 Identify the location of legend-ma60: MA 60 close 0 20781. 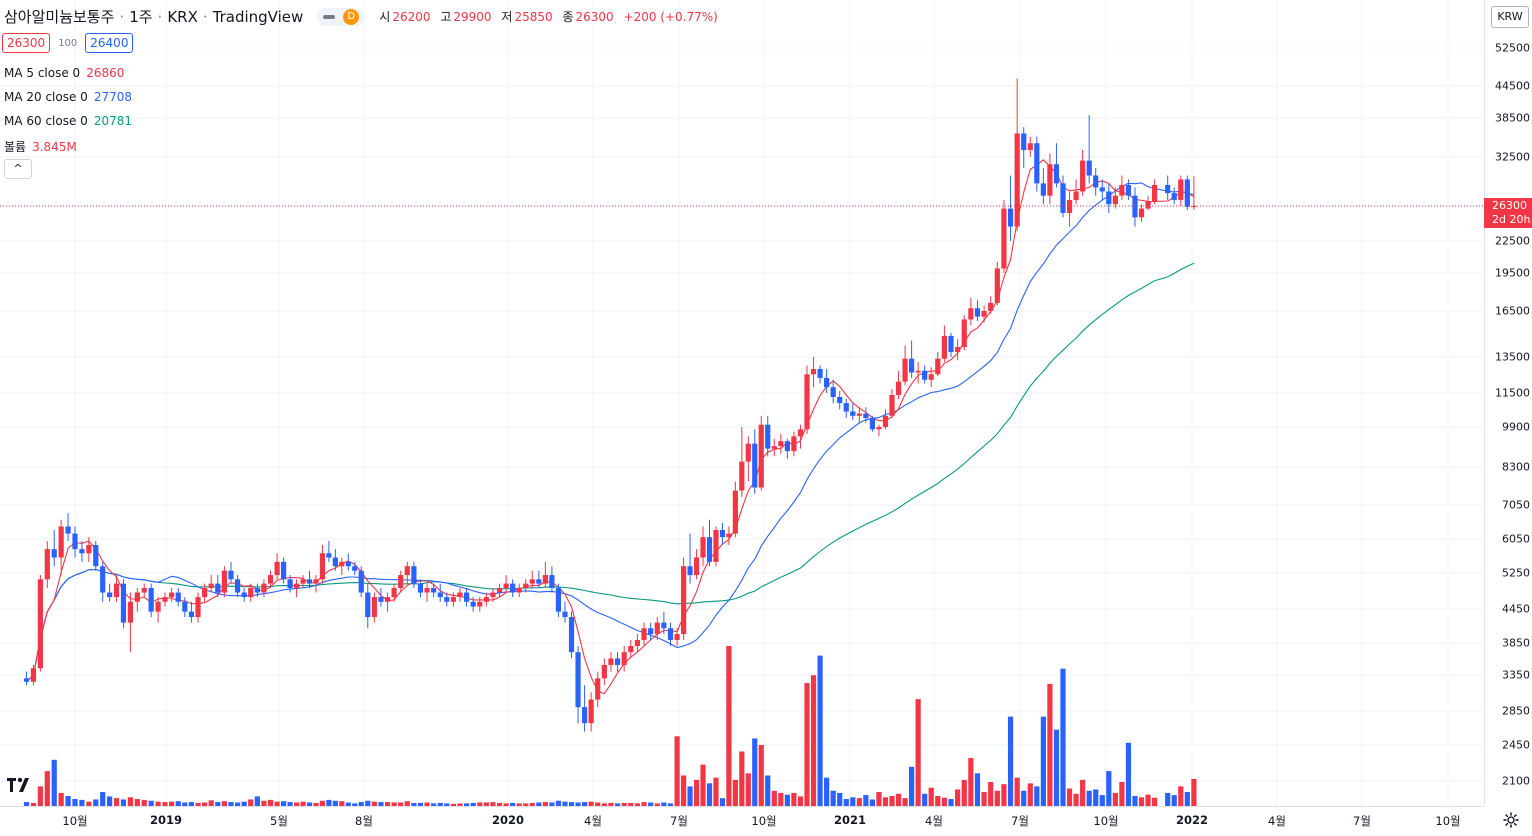
(71, 121).